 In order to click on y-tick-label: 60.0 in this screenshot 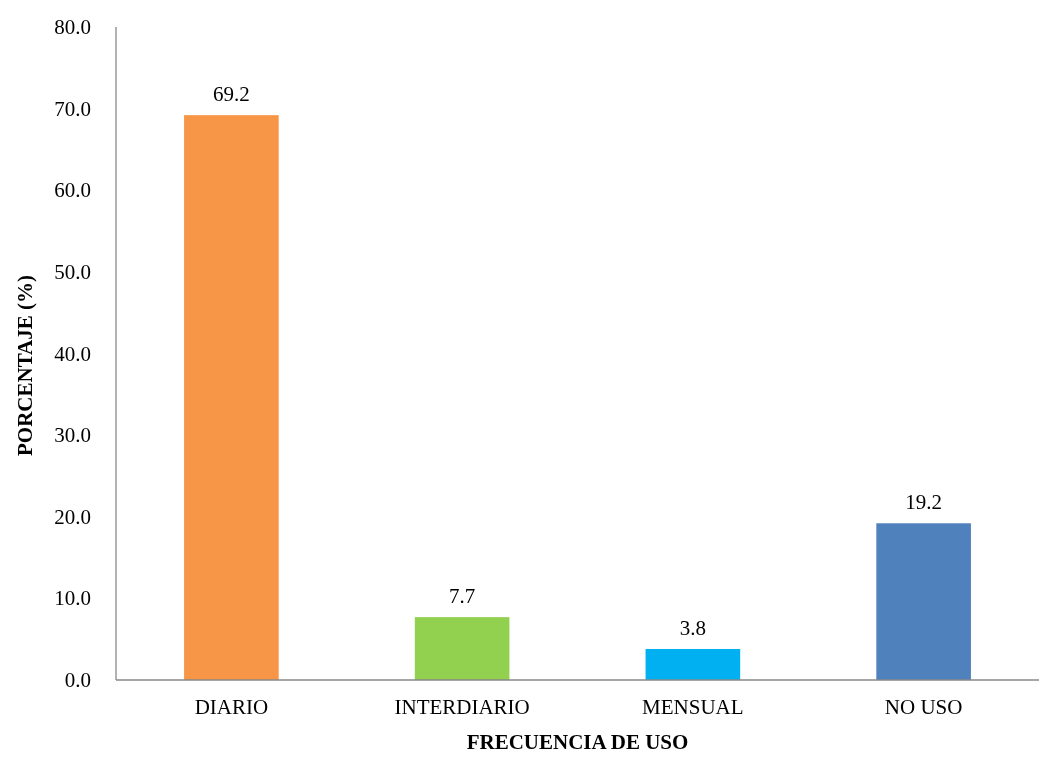, I will do `click(72, 190)`.